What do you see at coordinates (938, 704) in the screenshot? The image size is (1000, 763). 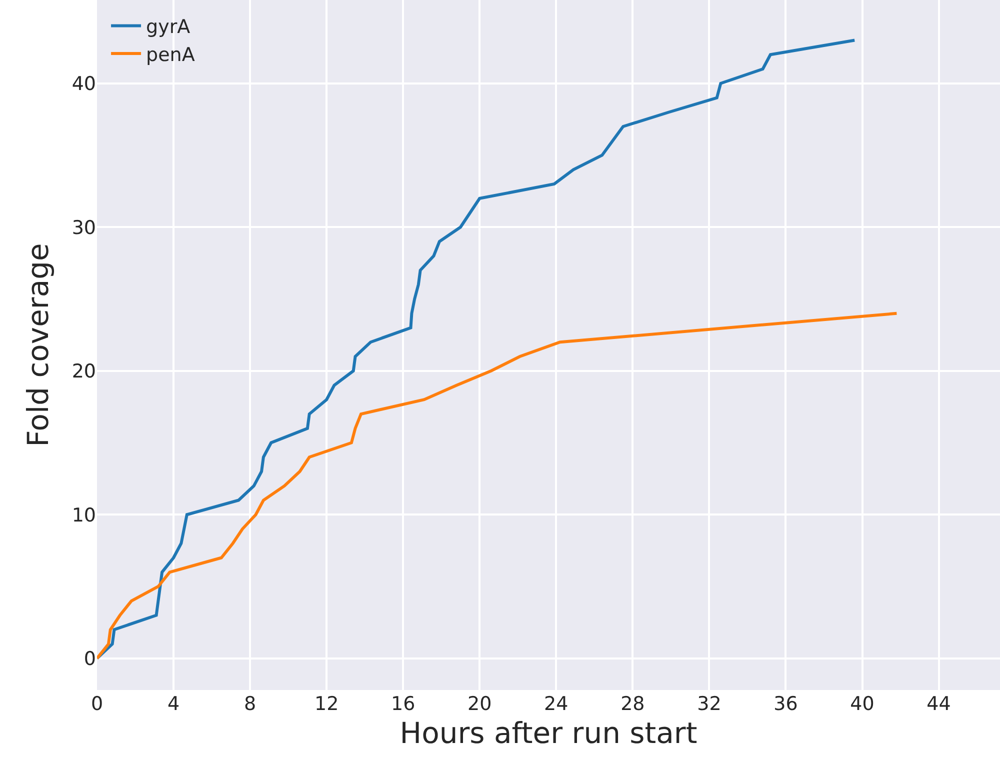 I see `x-tick-label: 44` at bounding box center [938, 704].